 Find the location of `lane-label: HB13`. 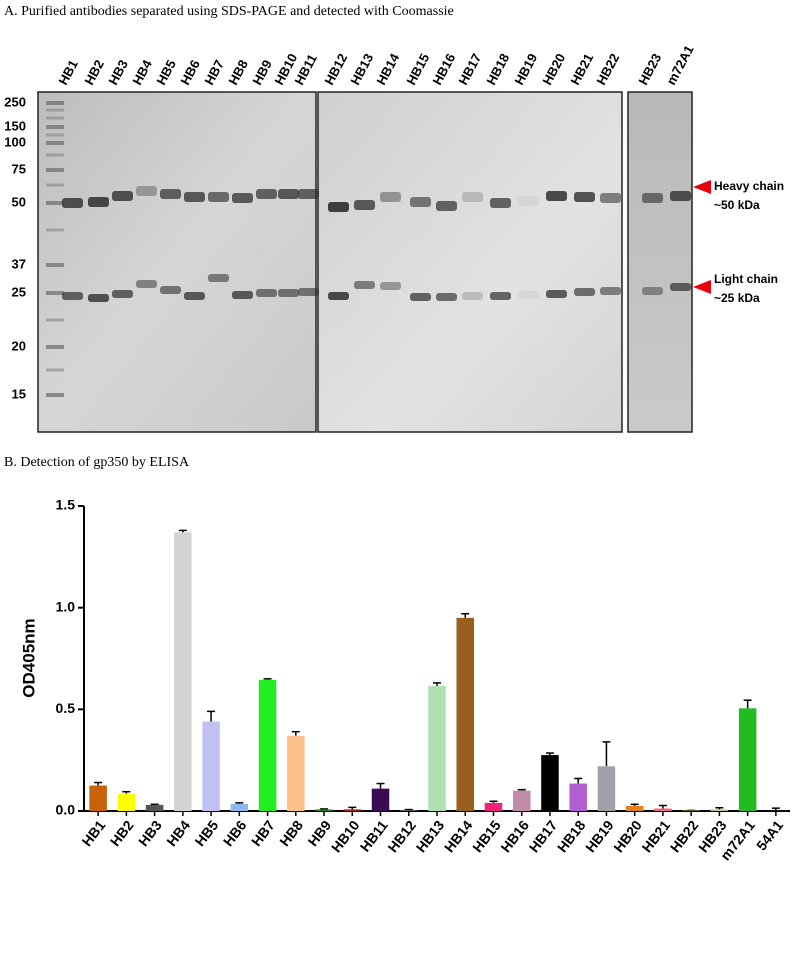

lane-label: HB13 is located at coordinates (361, 69).